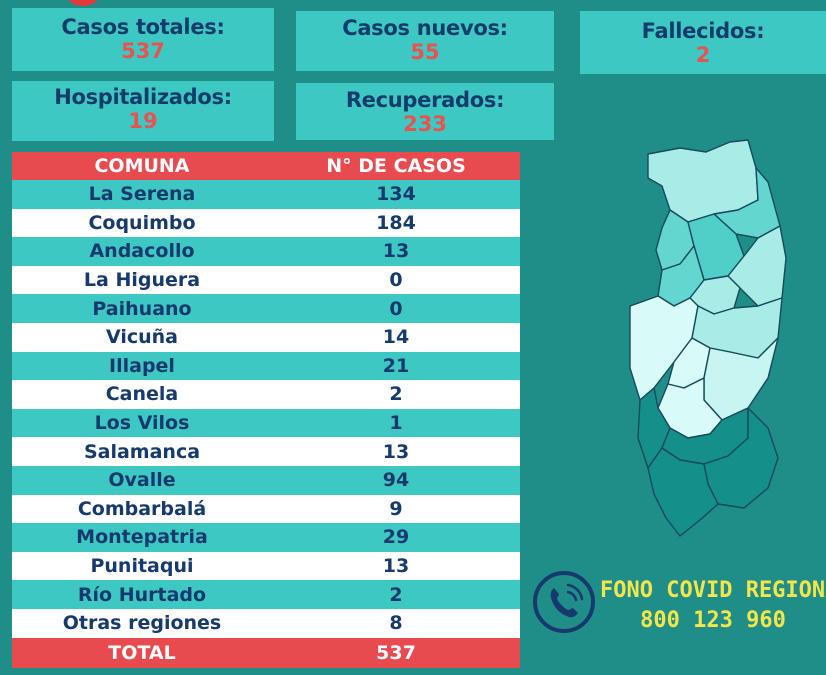 This screenshot has height=675, width=826. Describe the element at coordinates (266, 480) in the screenshot. I see `table-row: Ovalle 94` at that location.